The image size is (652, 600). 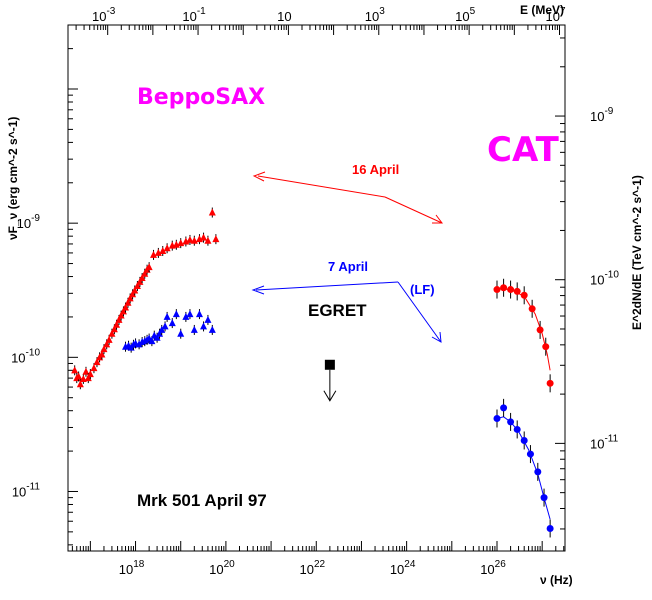 What do you see at coordinates (602, 115) in the screenshot?
I see `y2-tick-label: 10-9` at bounding box center [602, 115].